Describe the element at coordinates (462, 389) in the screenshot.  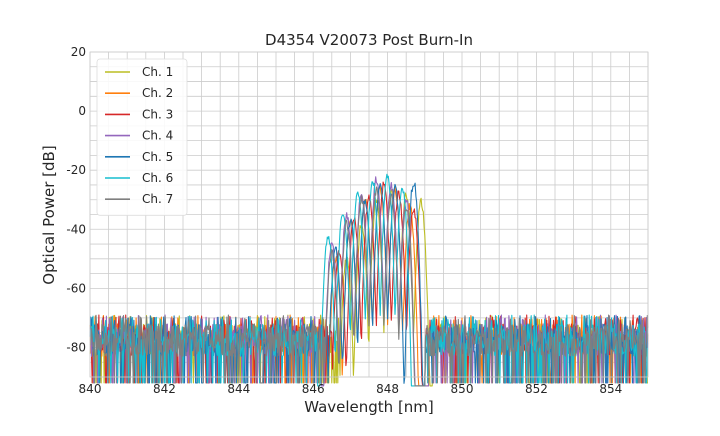
I see `x-tick-label: 850` at that location.